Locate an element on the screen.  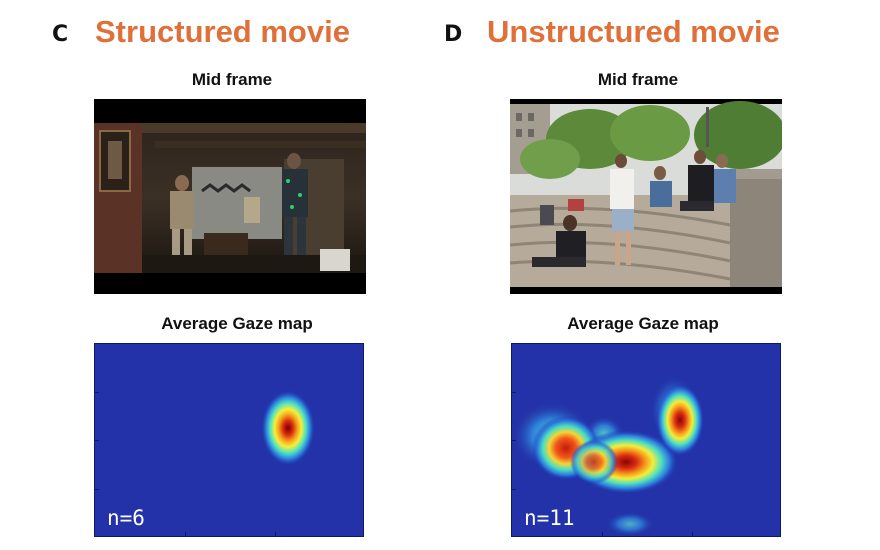
sample-size-label: n=11 is located at coordinates (549, 518).